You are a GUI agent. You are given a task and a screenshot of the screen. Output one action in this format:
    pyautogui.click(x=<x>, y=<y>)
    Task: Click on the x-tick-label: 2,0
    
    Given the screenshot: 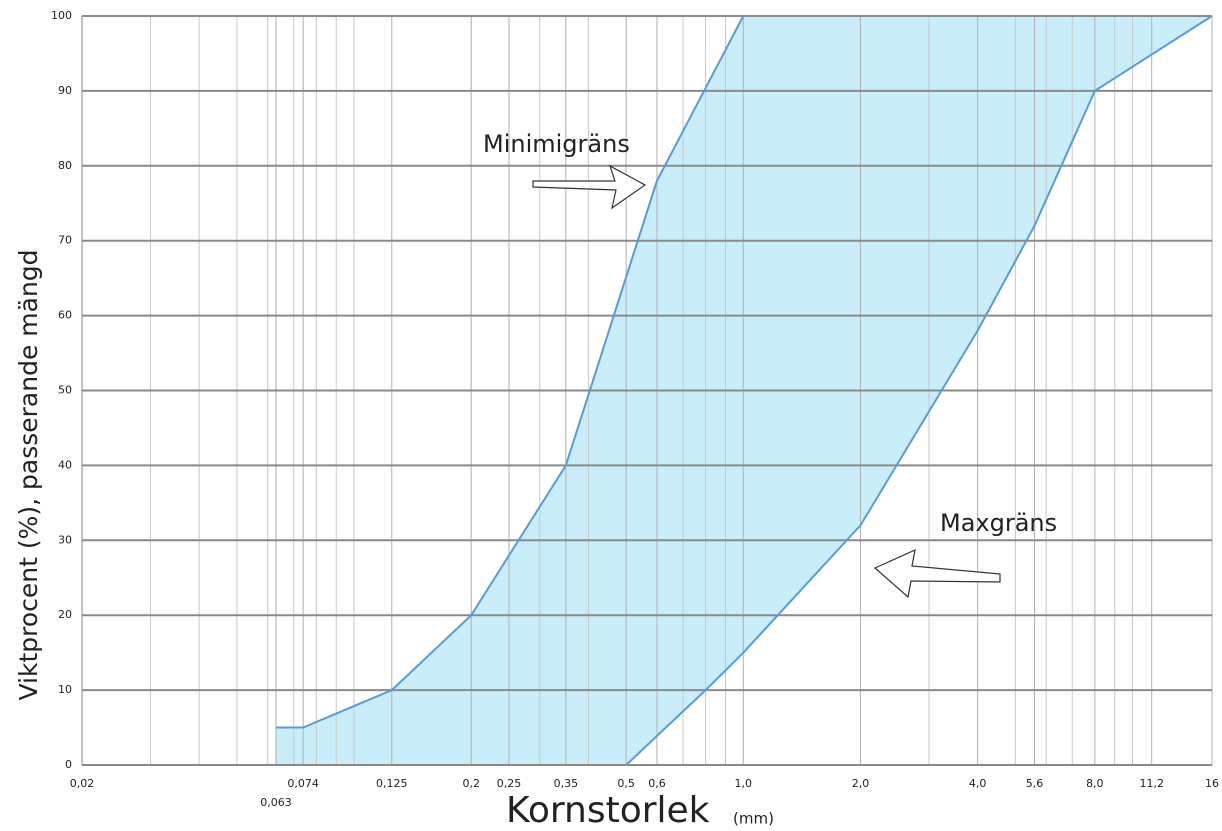 What is the action you would take?
    pyautogui.click(x=861, y=783)
    